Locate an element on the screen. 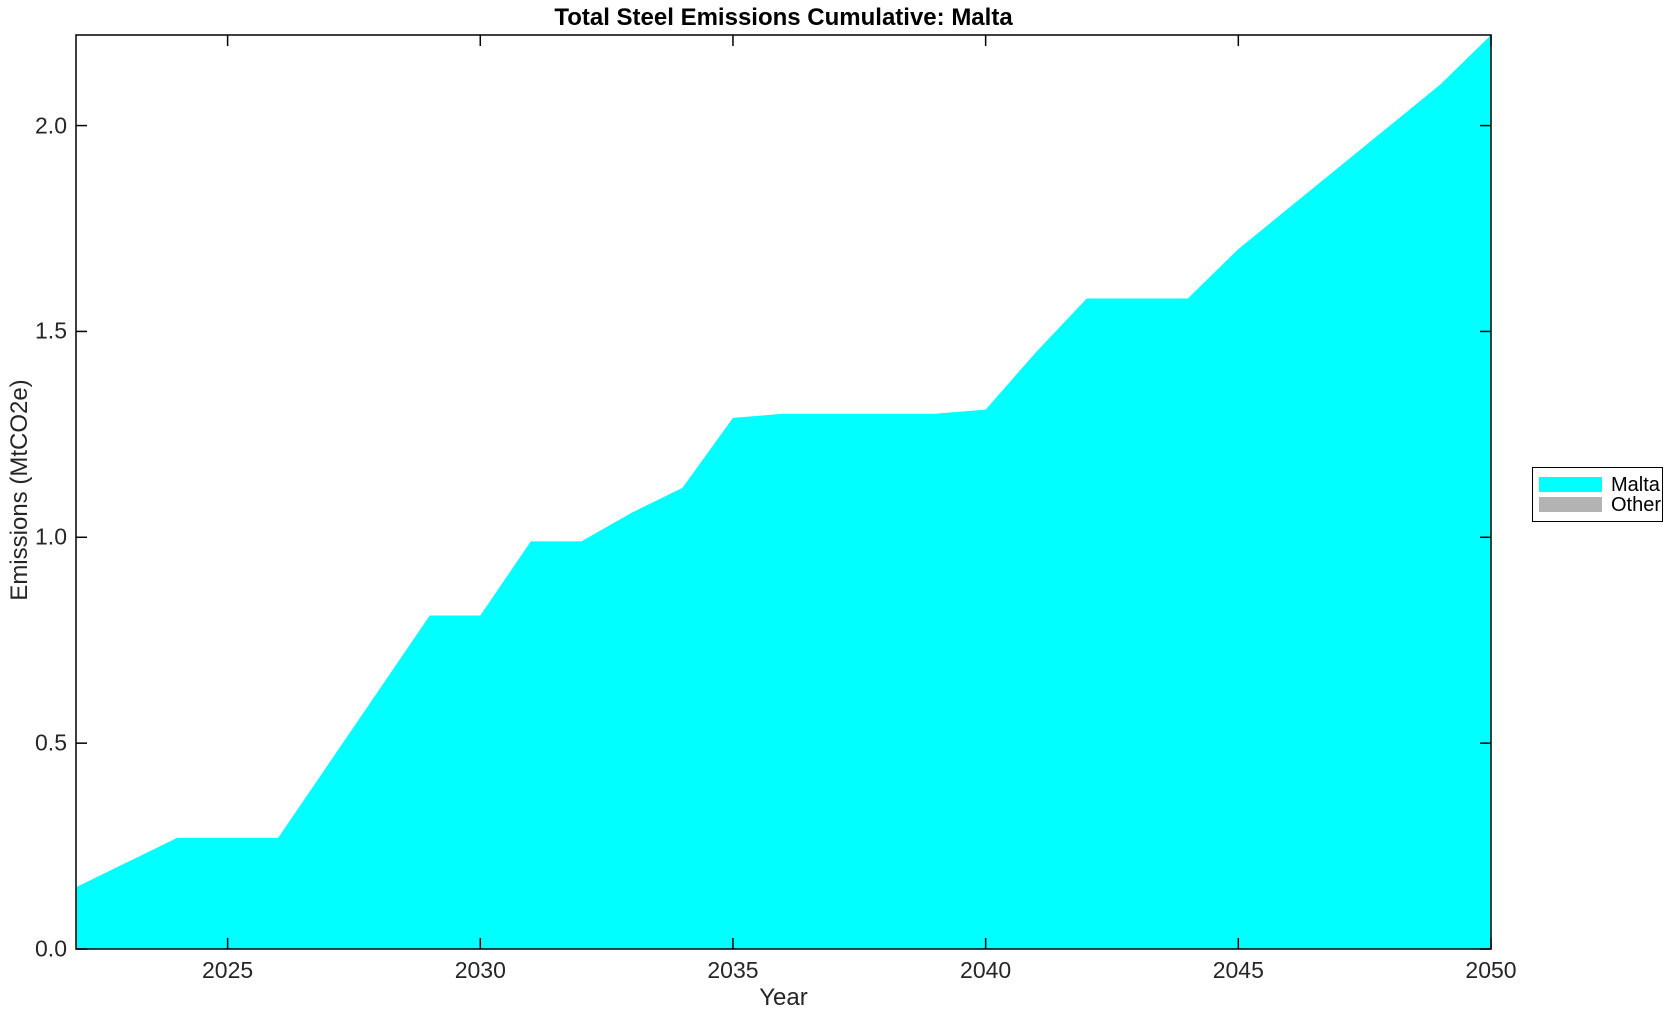 The width and height of the screenshot is (1675, 1021). legend-entry: Malta is located at coordinates (1599, 485).